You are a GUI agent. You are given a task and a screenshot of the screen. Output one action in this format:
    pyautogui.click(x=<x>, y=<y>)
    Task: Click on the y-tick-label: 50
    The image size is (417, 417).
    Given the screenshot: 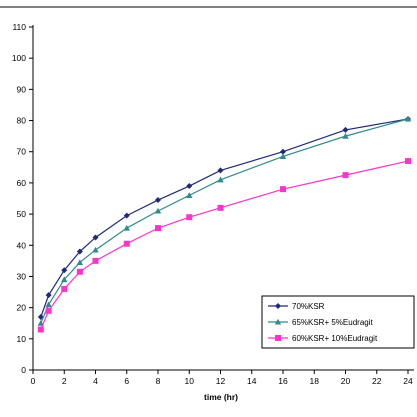 What is the action you would take?
    pyautogui.click(x=22, y=214)
    